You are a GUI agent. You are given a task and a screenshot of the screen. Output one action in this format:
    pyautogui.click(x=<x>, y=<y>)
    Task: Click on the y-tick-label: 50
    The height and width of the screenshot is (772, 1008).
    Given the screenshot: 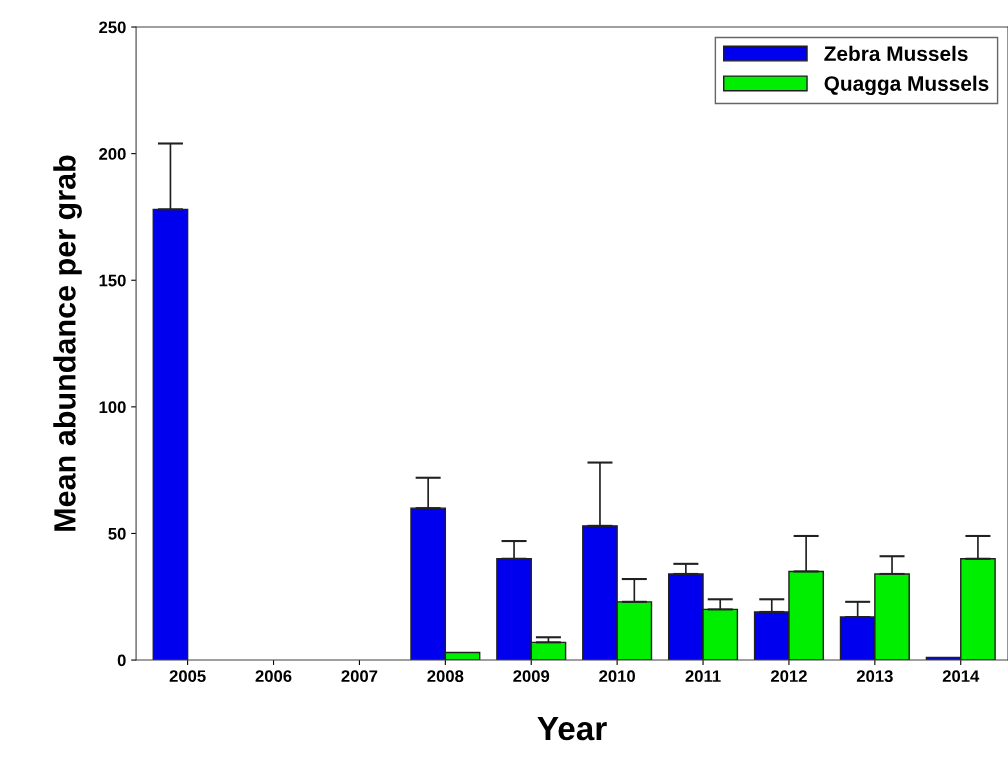 What is the action you would take?
    pyautogui.click(x=117, y=533)
    